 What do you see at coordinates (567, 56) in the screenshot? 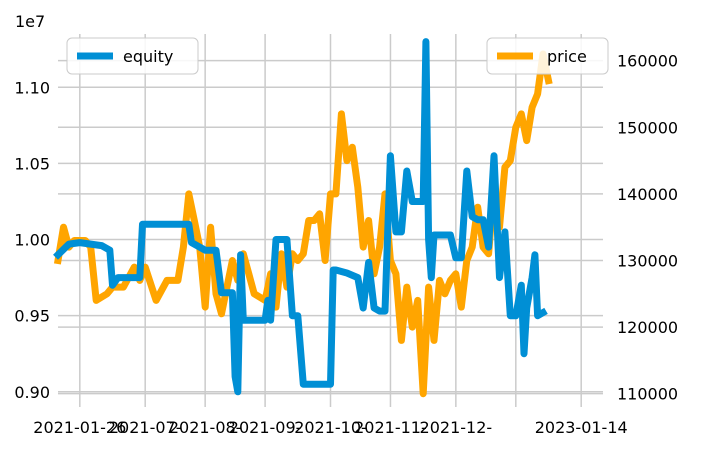
I see `legend-price-label: price` at bounding box center [567, 56].